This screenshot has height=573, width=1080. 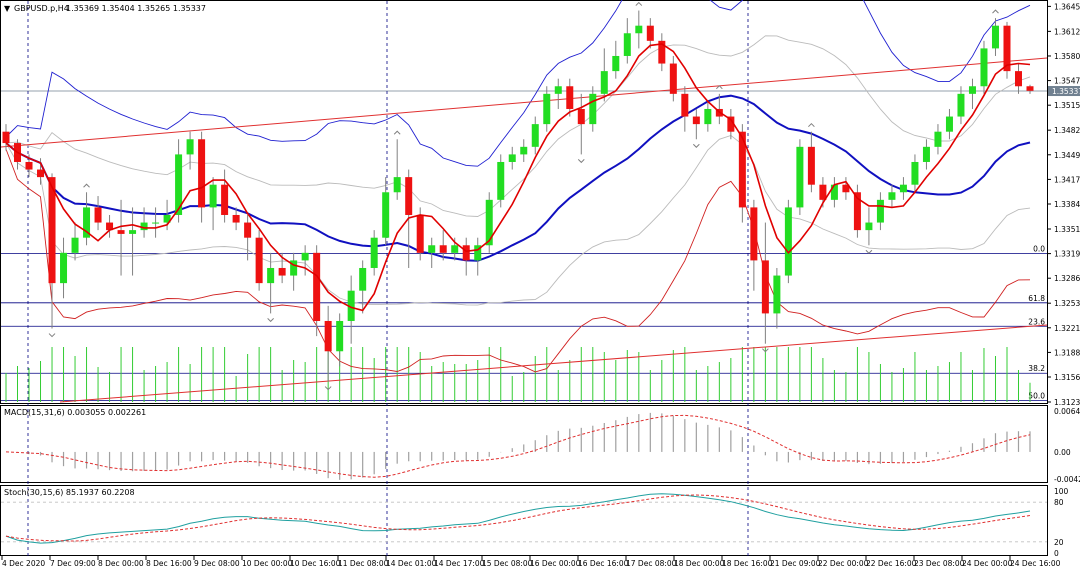 I want to click on fib-label: 23.6, so click(x=1036, y=321).